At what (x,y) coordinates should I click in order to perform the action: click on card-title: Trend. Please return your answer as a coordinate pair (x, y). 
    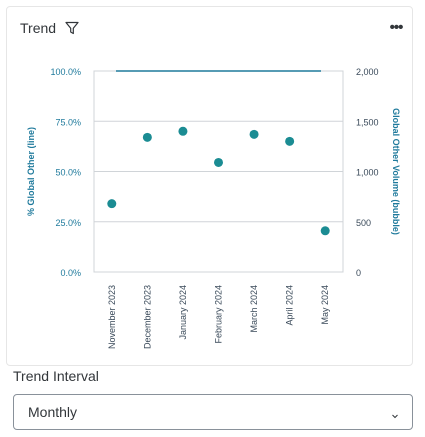
    Looking at the image, I should click on (38, 28).